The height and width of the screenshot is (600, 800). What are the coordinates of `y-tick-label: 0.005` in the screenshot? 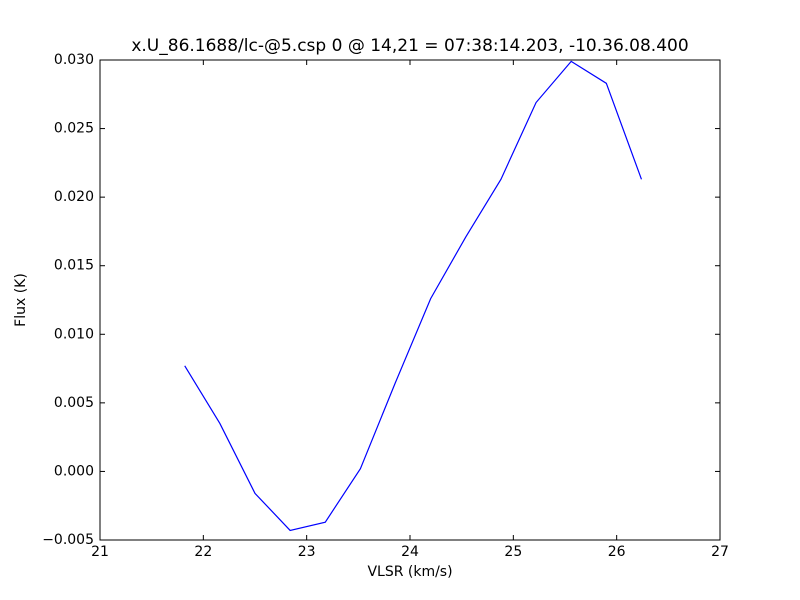 It's located at (74, 403).